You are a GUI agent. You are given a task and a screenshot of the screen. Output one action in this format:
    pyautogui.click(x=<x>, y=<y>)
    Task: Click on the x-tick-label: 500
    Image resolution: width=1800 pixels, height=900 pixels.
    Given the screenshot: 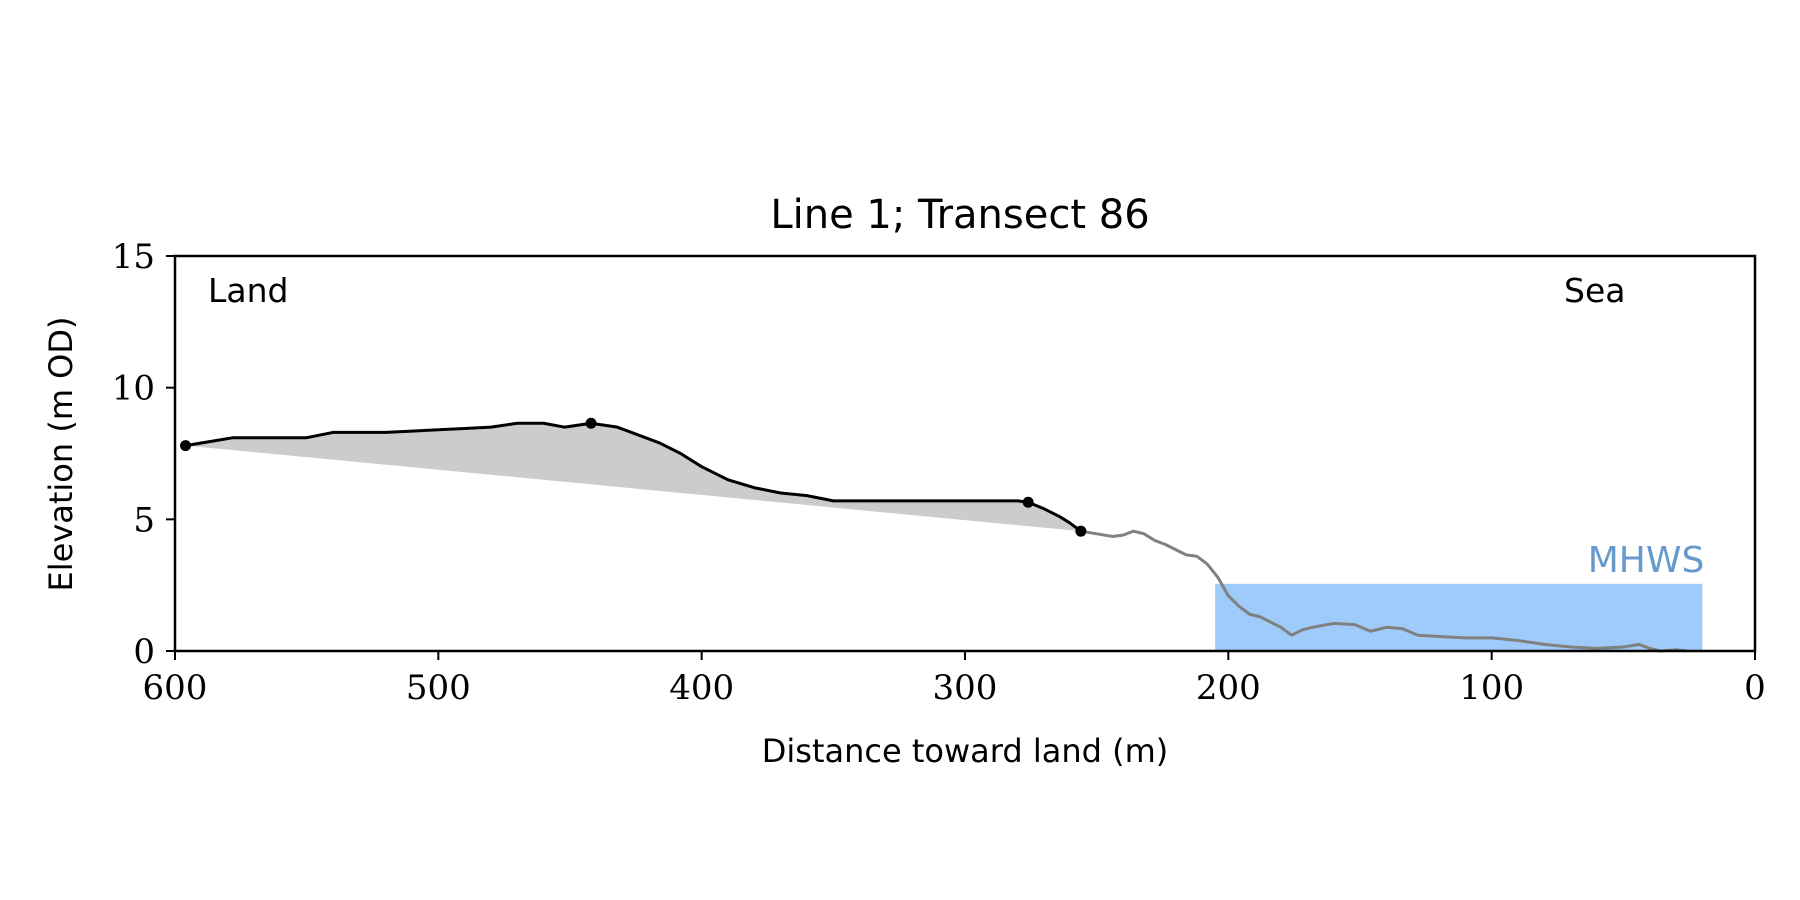 What is the action you would take?
    pyautogui.click(x=438, y=688)
    